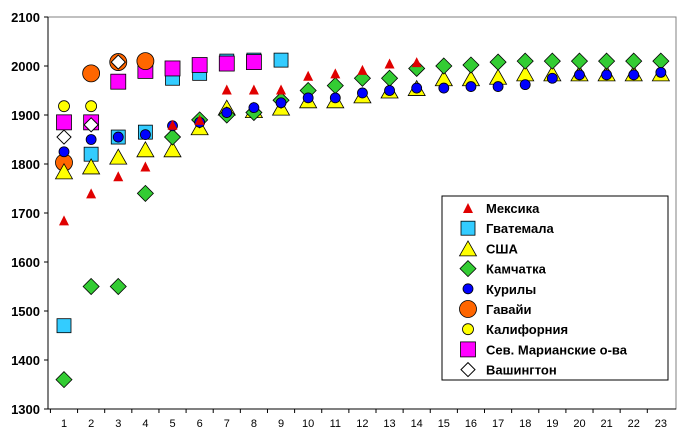 The width and height of the screenshot is (691, 448). I want to click on y-tick-label: 1500, so click(25, 311).